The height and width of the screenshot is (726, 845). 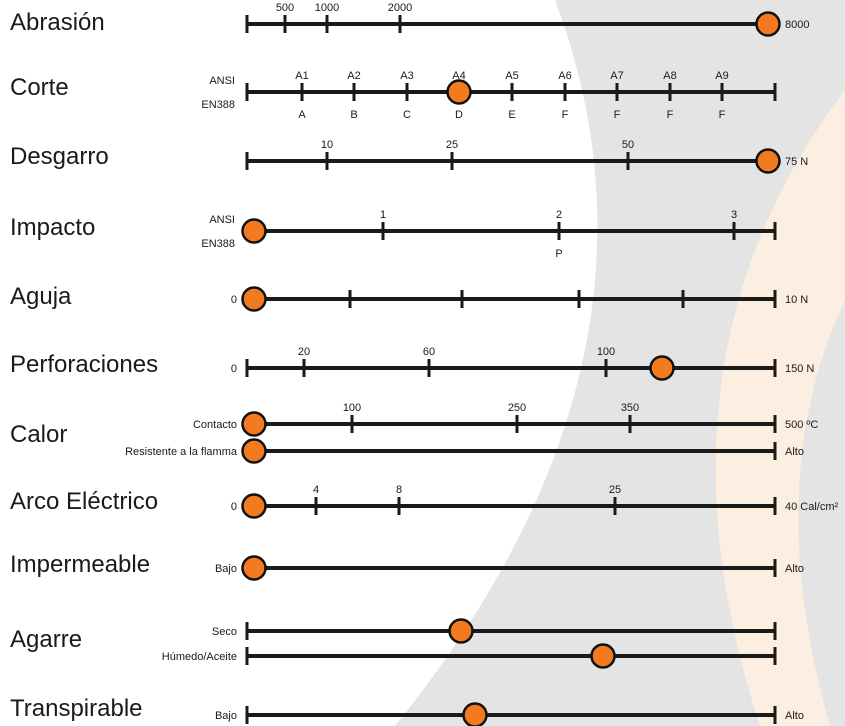 I want to click on tick-label-bottom: E, so click(x=511, y=115).